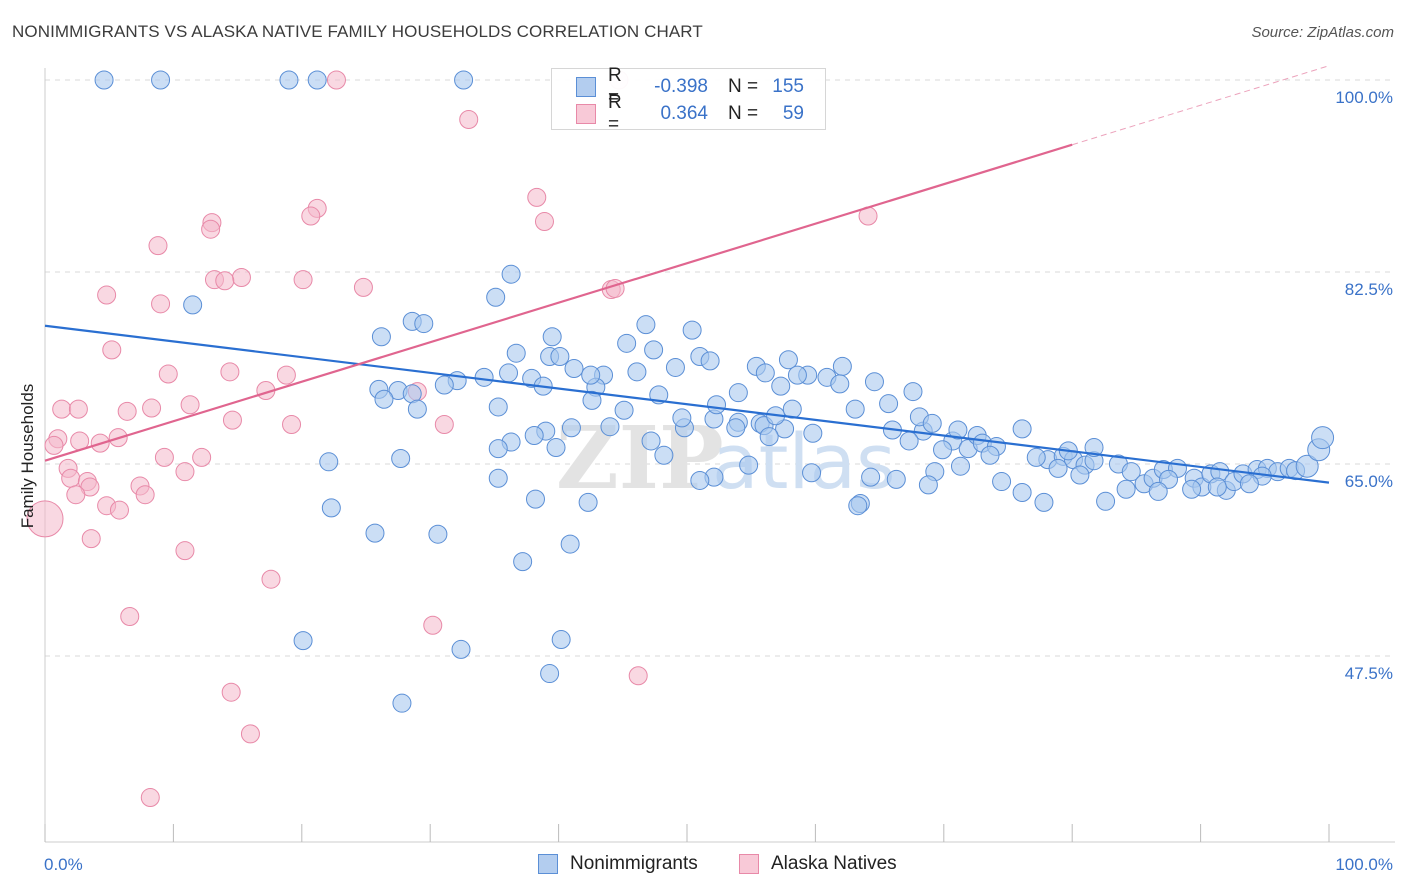  I want to click on y-tick-label: 65.0%, so click(1369, 481).